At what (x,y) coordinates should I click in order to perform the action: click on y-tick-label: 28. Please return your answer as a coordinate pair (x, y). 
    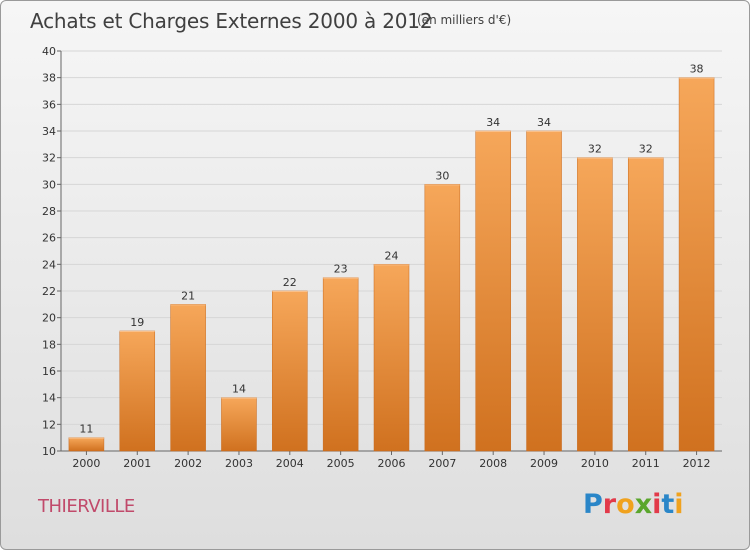
    Looking at the image, I should click on (49, 211).